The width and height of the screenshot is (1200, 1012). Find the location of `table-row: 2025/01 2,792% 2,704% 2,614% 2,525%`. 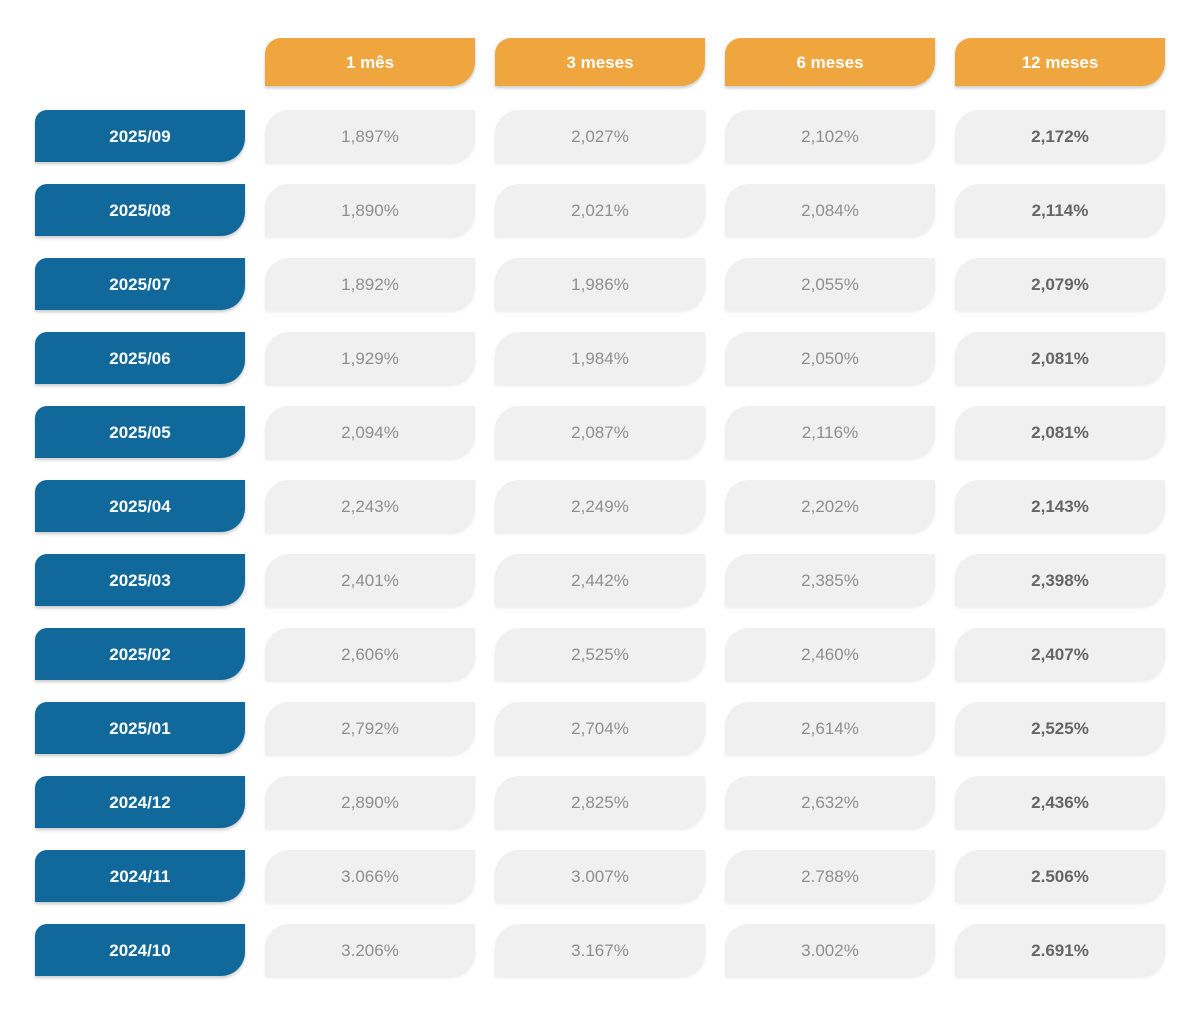

table-row: 2025/01 2,792% 2,704% 2,614% 2,525% is located at coordinates (600, 728).